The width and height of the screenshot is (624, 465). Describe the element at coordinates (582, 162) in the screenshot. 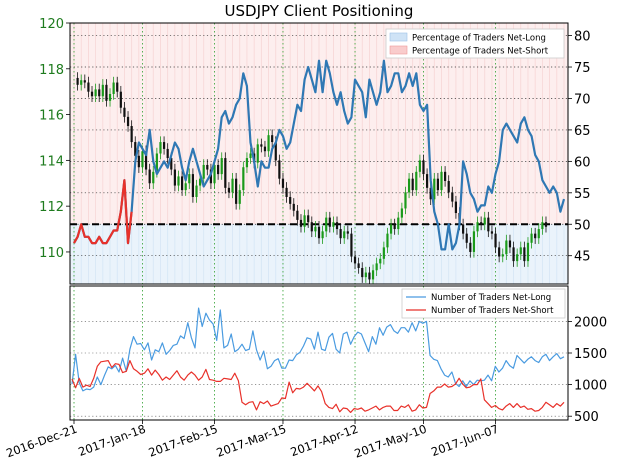

I see `right-axis-tick-label: 60` at that location.